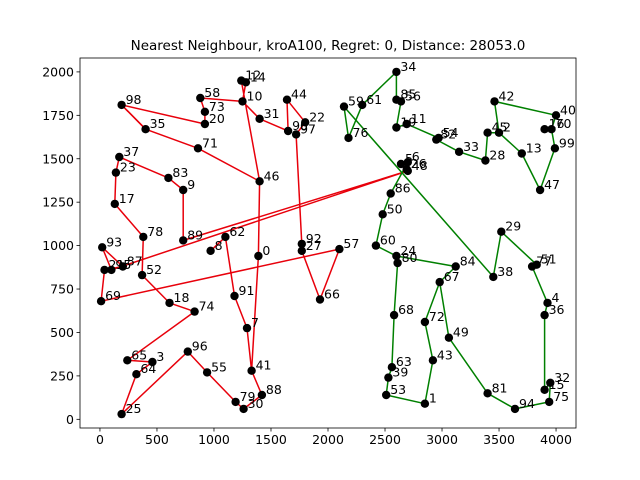 This screenshot has width=640, height=480. I want to click on y-tick-label-250: 250, so click(62, 375).